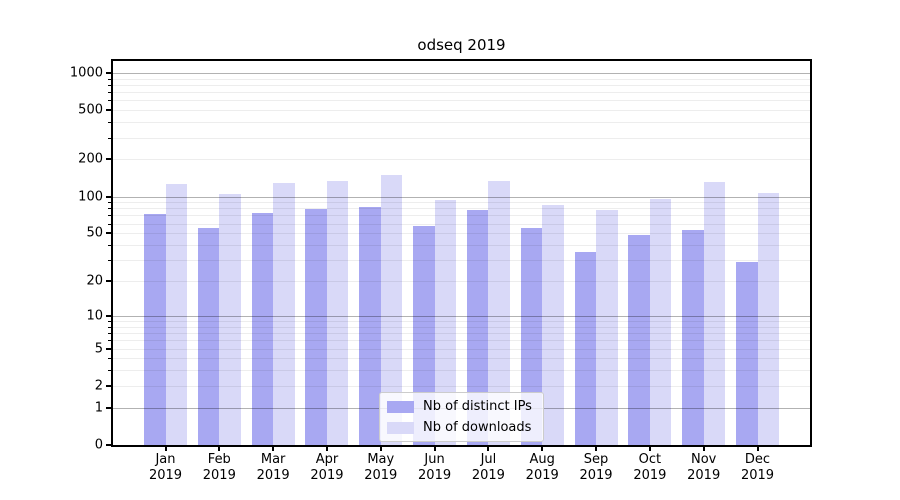 The height and width of the screenshot is (500, 900). What do you see at coordinates (531, 336) in the screenshot?
I see `bar-nb-of-distinct-ips-aug` at bounding box center [531, 336].